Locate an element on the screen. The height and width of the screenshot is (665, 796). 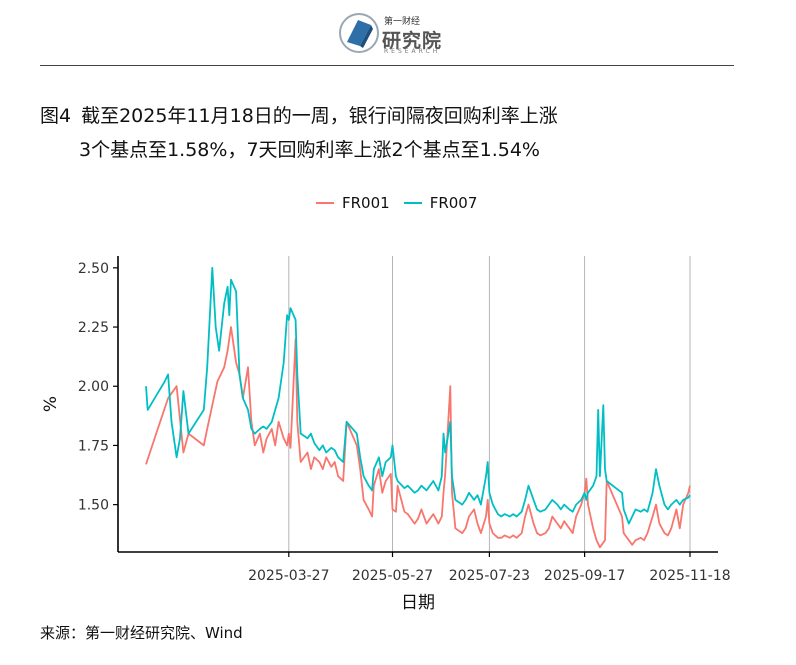
legend-item-fr001: FR001 is located at coordinates (353, 203).